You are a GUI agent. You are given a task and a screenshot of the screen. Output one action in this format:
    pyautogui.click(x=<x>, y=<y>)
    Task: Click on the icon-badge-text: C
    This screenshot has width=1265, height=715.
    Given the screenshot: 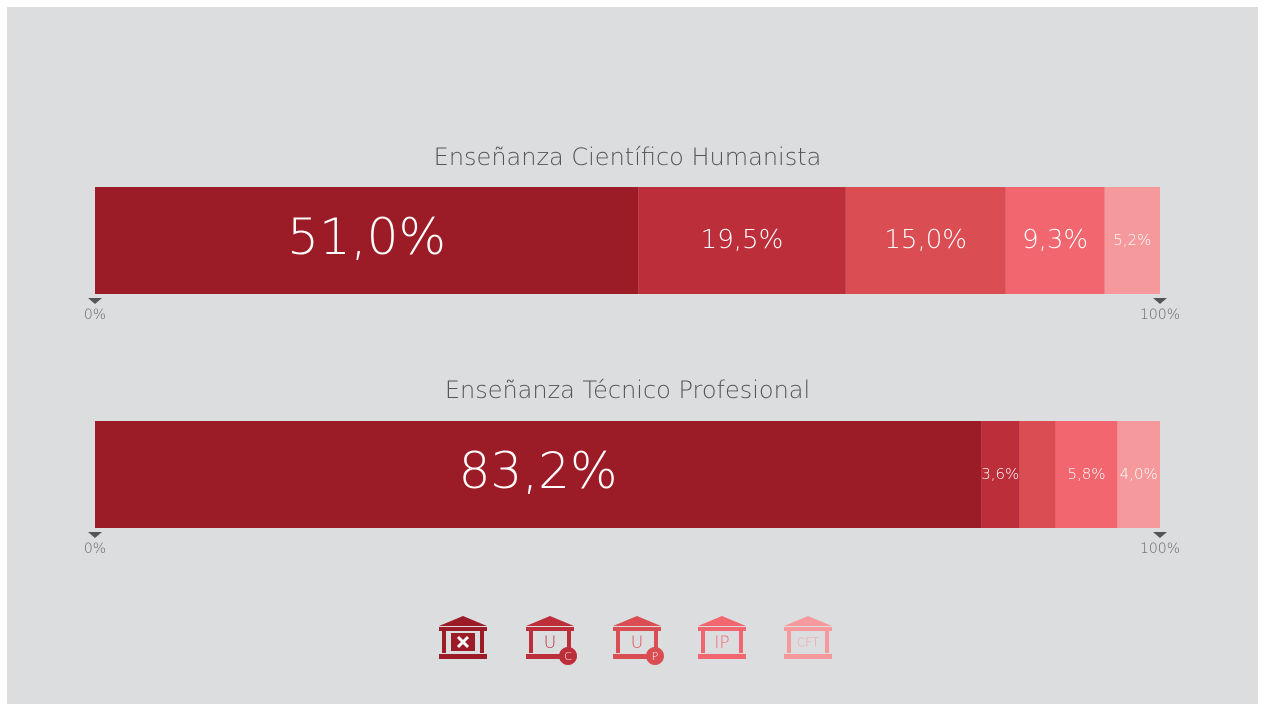 What is the action you would take?
    pyautogui.click(x=568, y=656)
    